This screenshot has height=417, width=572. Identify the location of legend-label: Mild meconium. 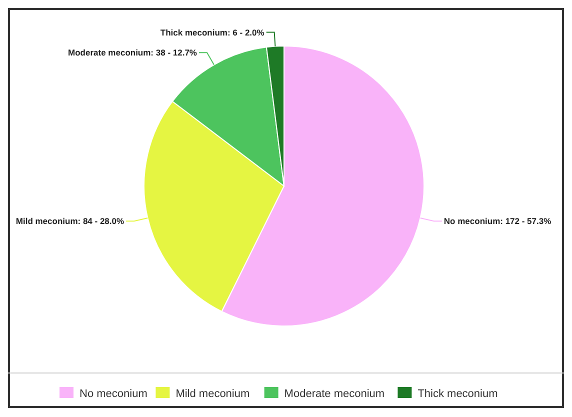
(213, 394).